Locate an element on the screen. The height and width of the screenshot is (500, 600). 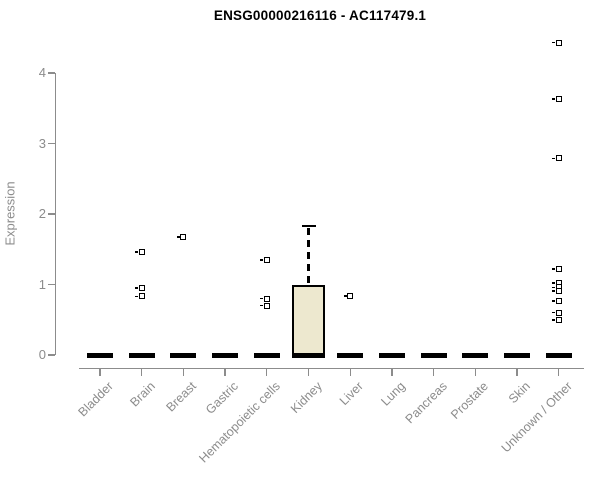
y-tick-label: 1 is located at coordinates (42, 284).